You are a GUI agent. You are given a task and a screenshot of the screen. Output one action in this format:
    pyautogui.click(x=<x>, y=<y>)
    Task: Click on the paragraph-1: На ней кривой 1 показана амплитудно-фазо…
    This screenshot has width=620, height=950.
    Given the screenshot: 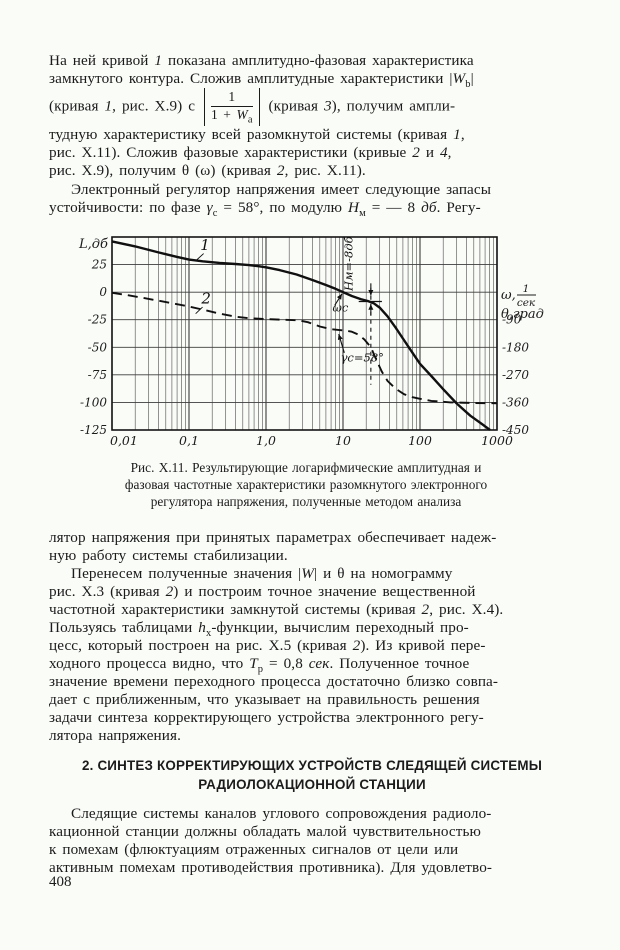 What is the action you would take?
    pyautogui.click(x=261, y=115)
    